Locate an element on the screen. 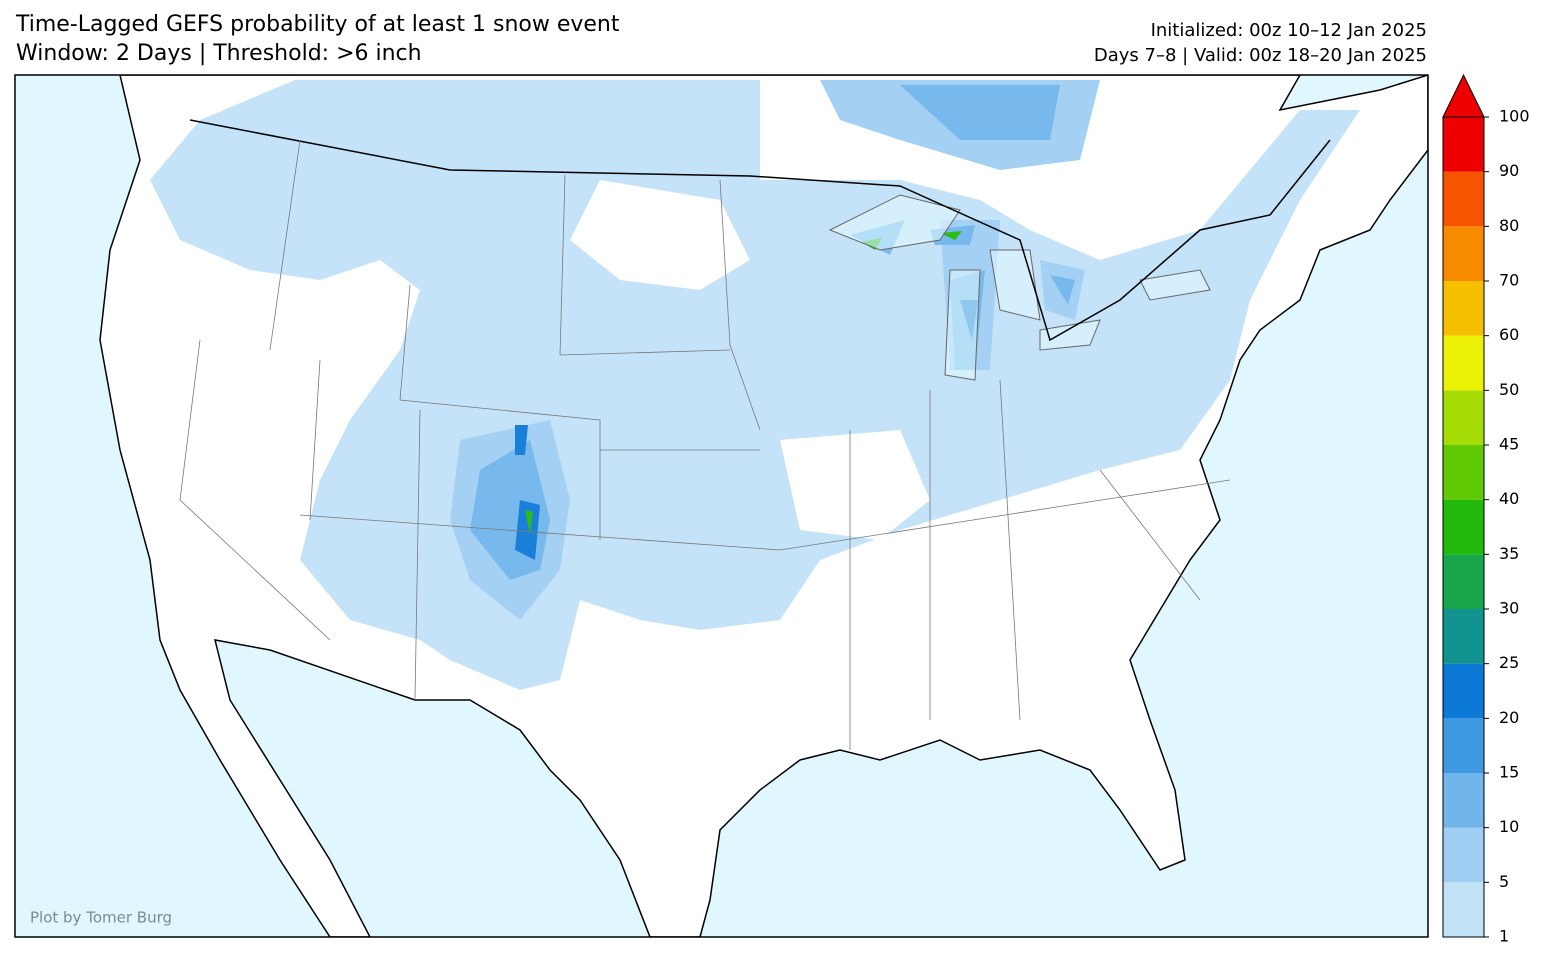  credit: Plot by Tomer Burg is located at coordinates (101, 918).